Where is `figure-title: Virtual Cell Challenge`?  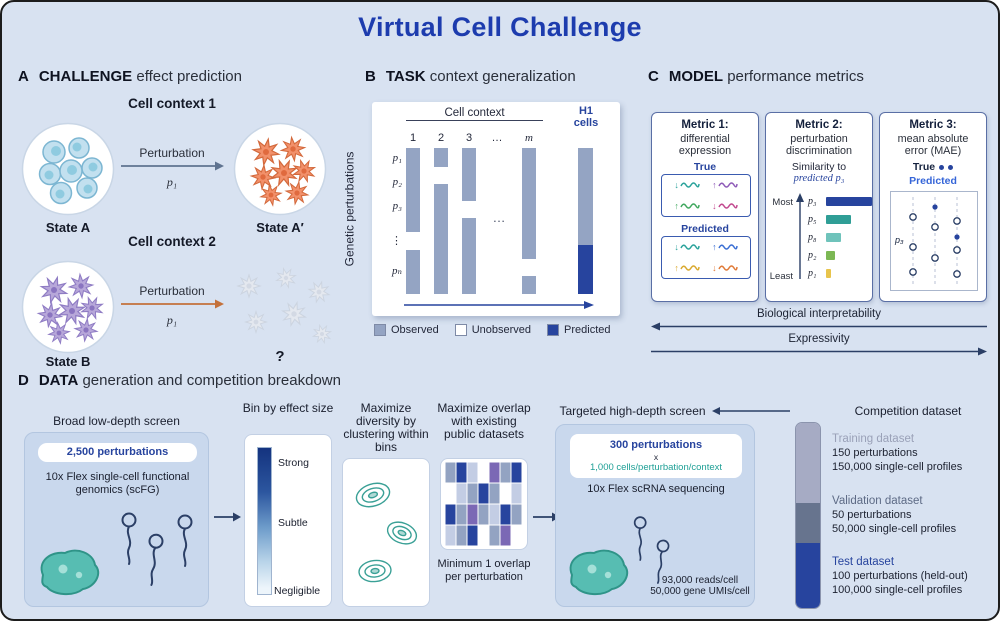 figure-title: Virtual Cell Challenge is located at coordinates (500, 27).